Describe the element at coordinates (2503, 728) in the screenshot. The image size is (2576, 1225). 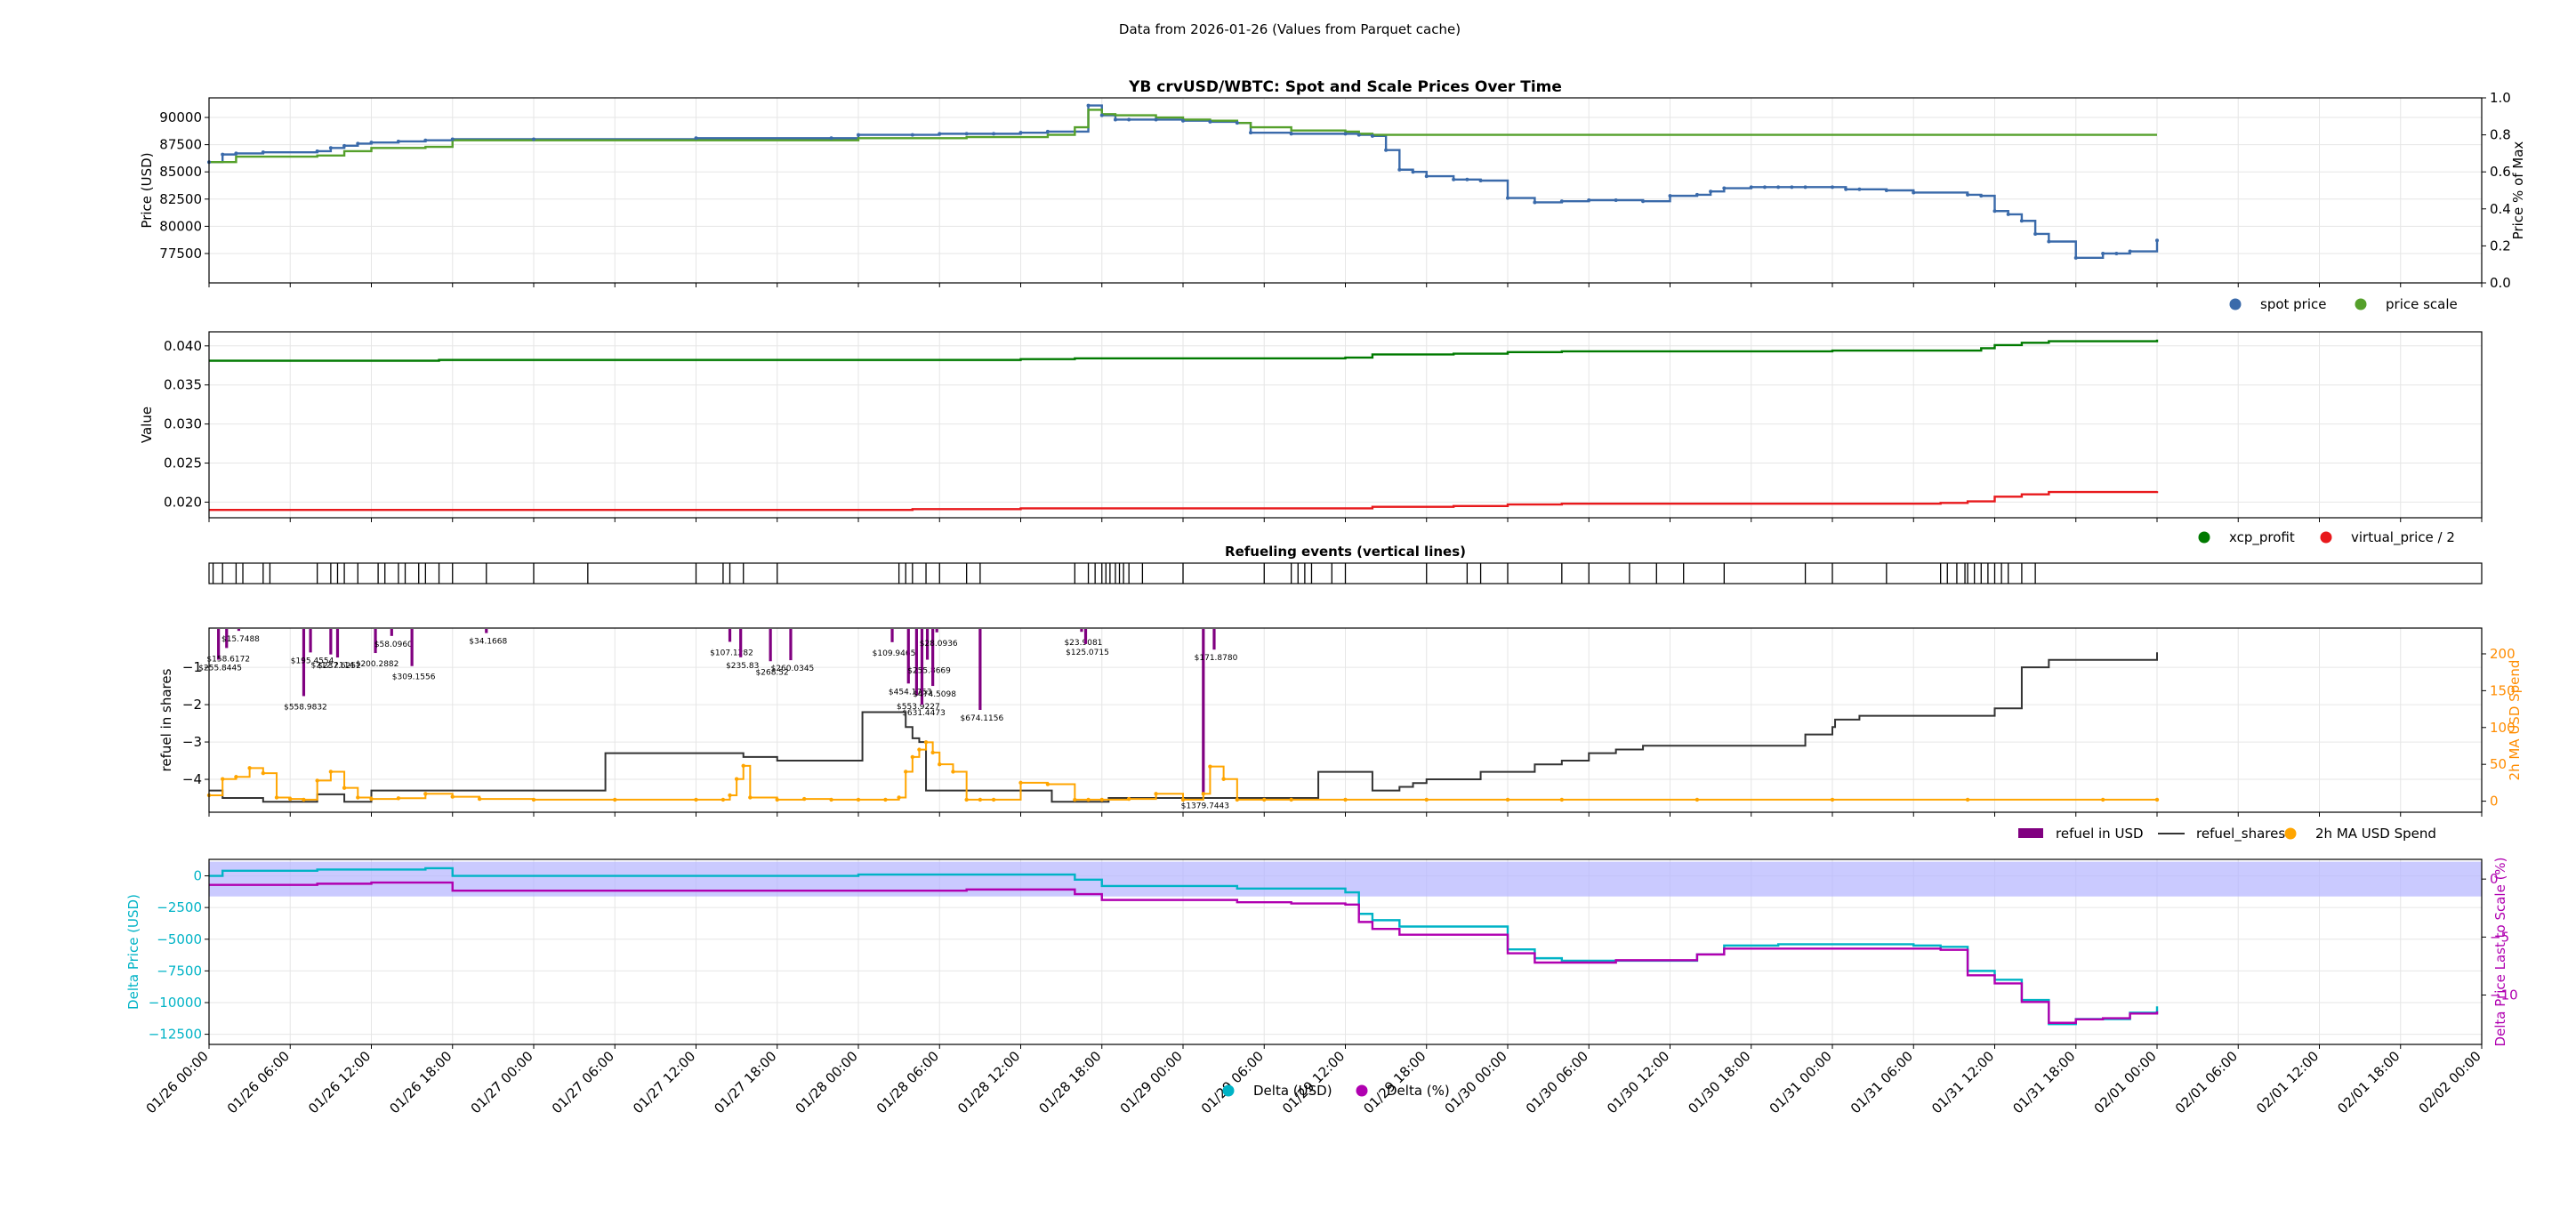
I see `y2-tick-label: 100` at that location.